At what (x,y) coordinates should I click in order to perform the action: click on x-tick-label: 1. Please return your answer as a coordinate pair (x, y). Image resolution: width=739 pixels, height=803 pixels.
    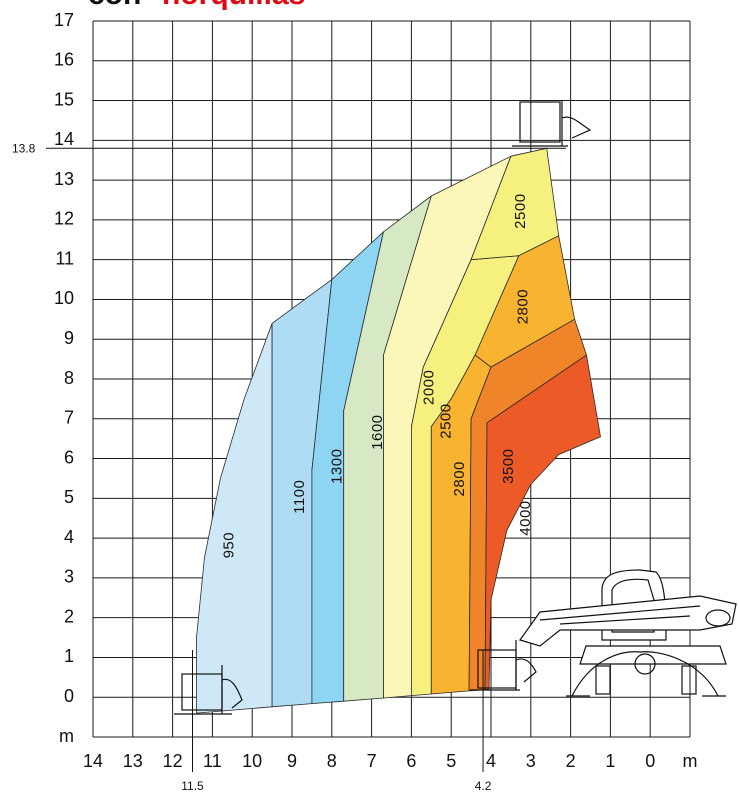
    Looking at the image, I should click on (610, 761).